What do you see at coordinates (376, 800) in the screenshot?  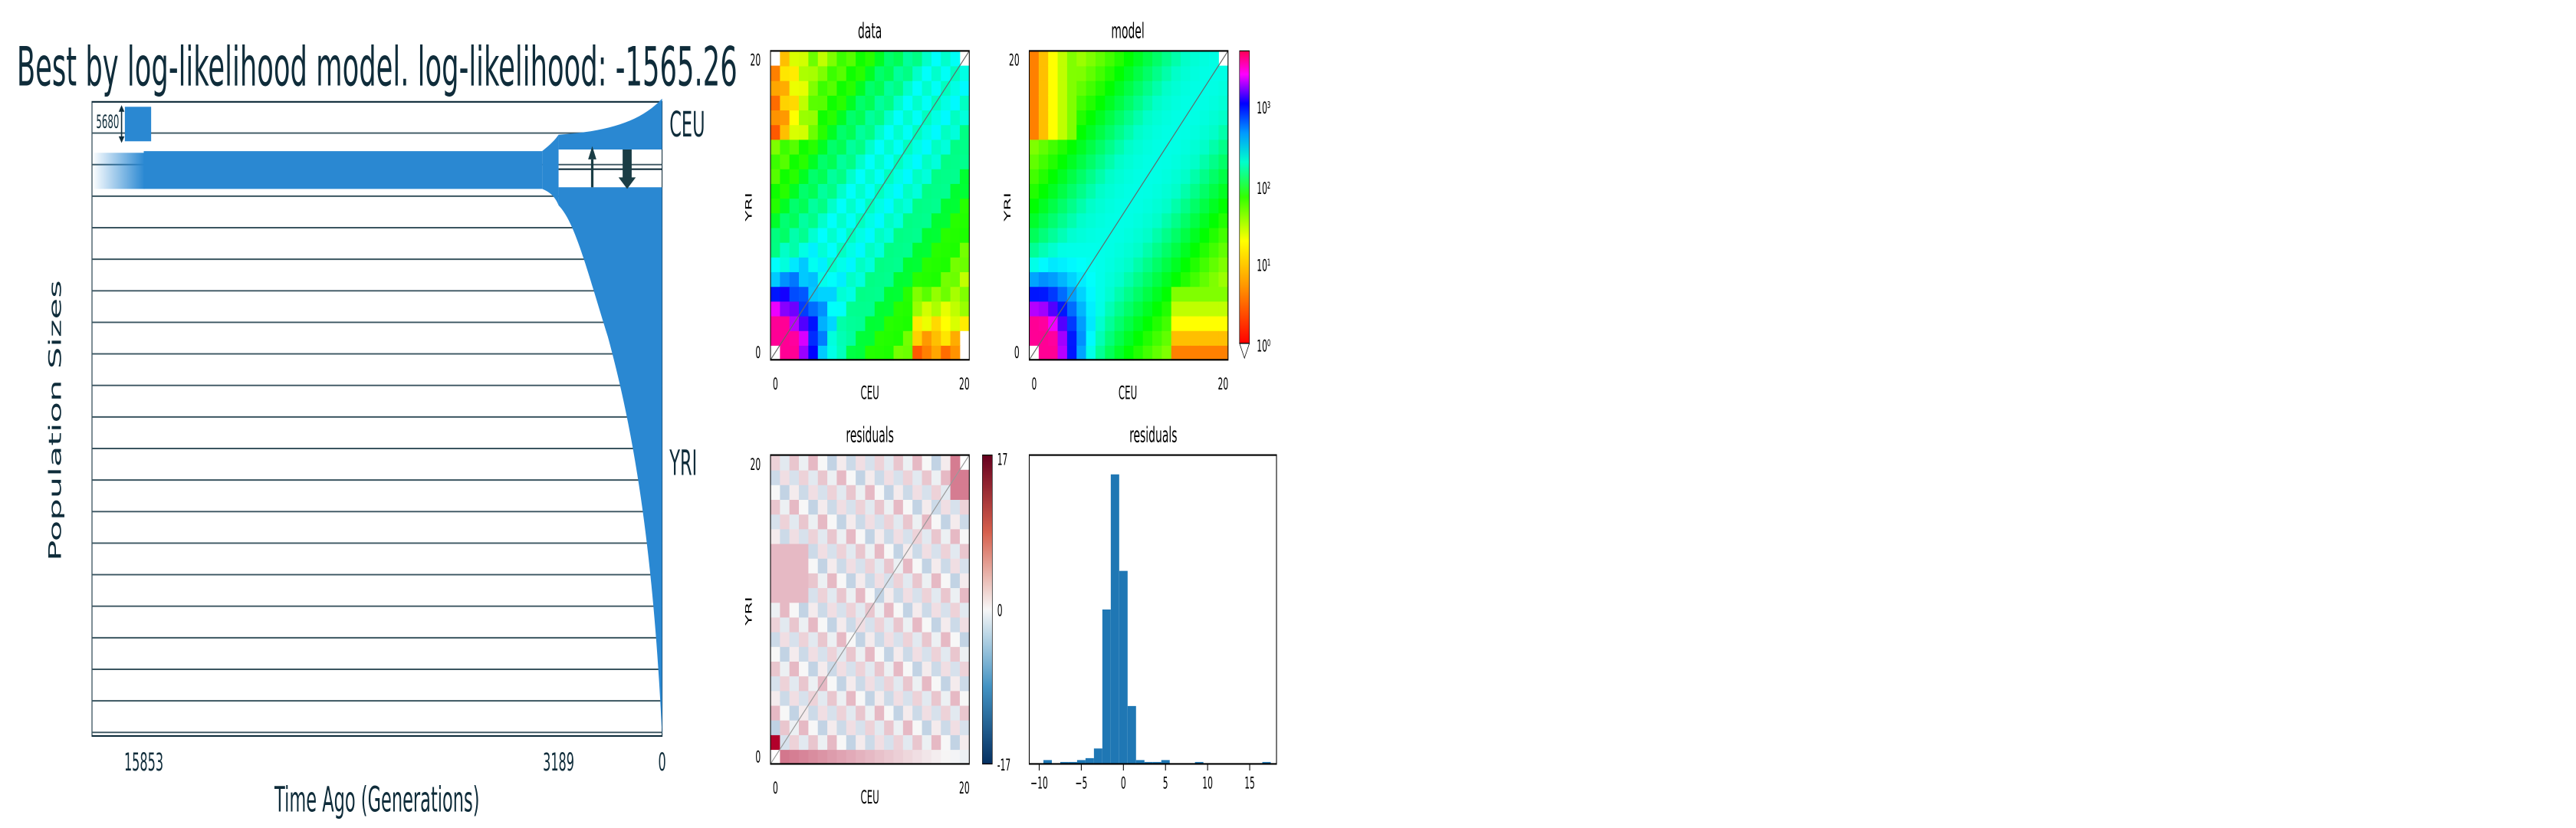 I see `demography-xlabel: Time Ago (Generations)` at bounding box center [376, 800].